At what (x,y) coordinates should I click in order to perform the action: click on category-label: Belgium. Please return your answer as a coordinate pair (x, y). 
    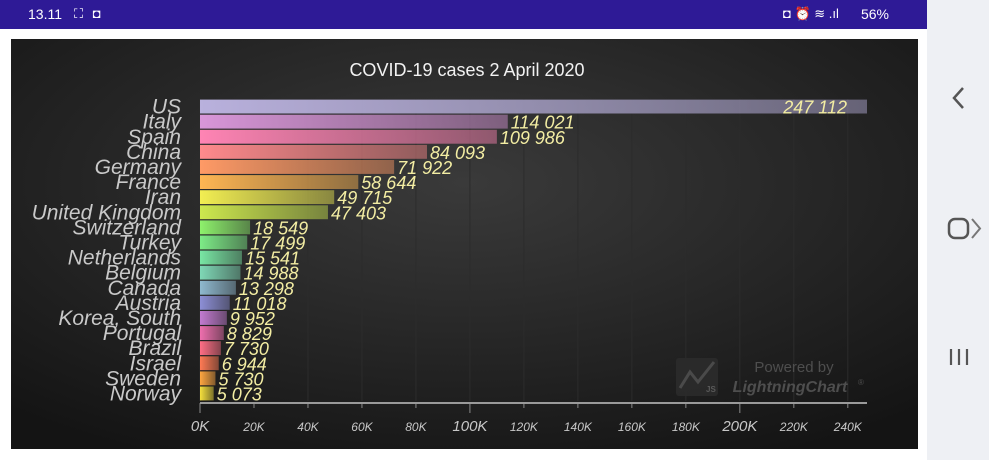
    Looking at the image, I should click on (143, 273).